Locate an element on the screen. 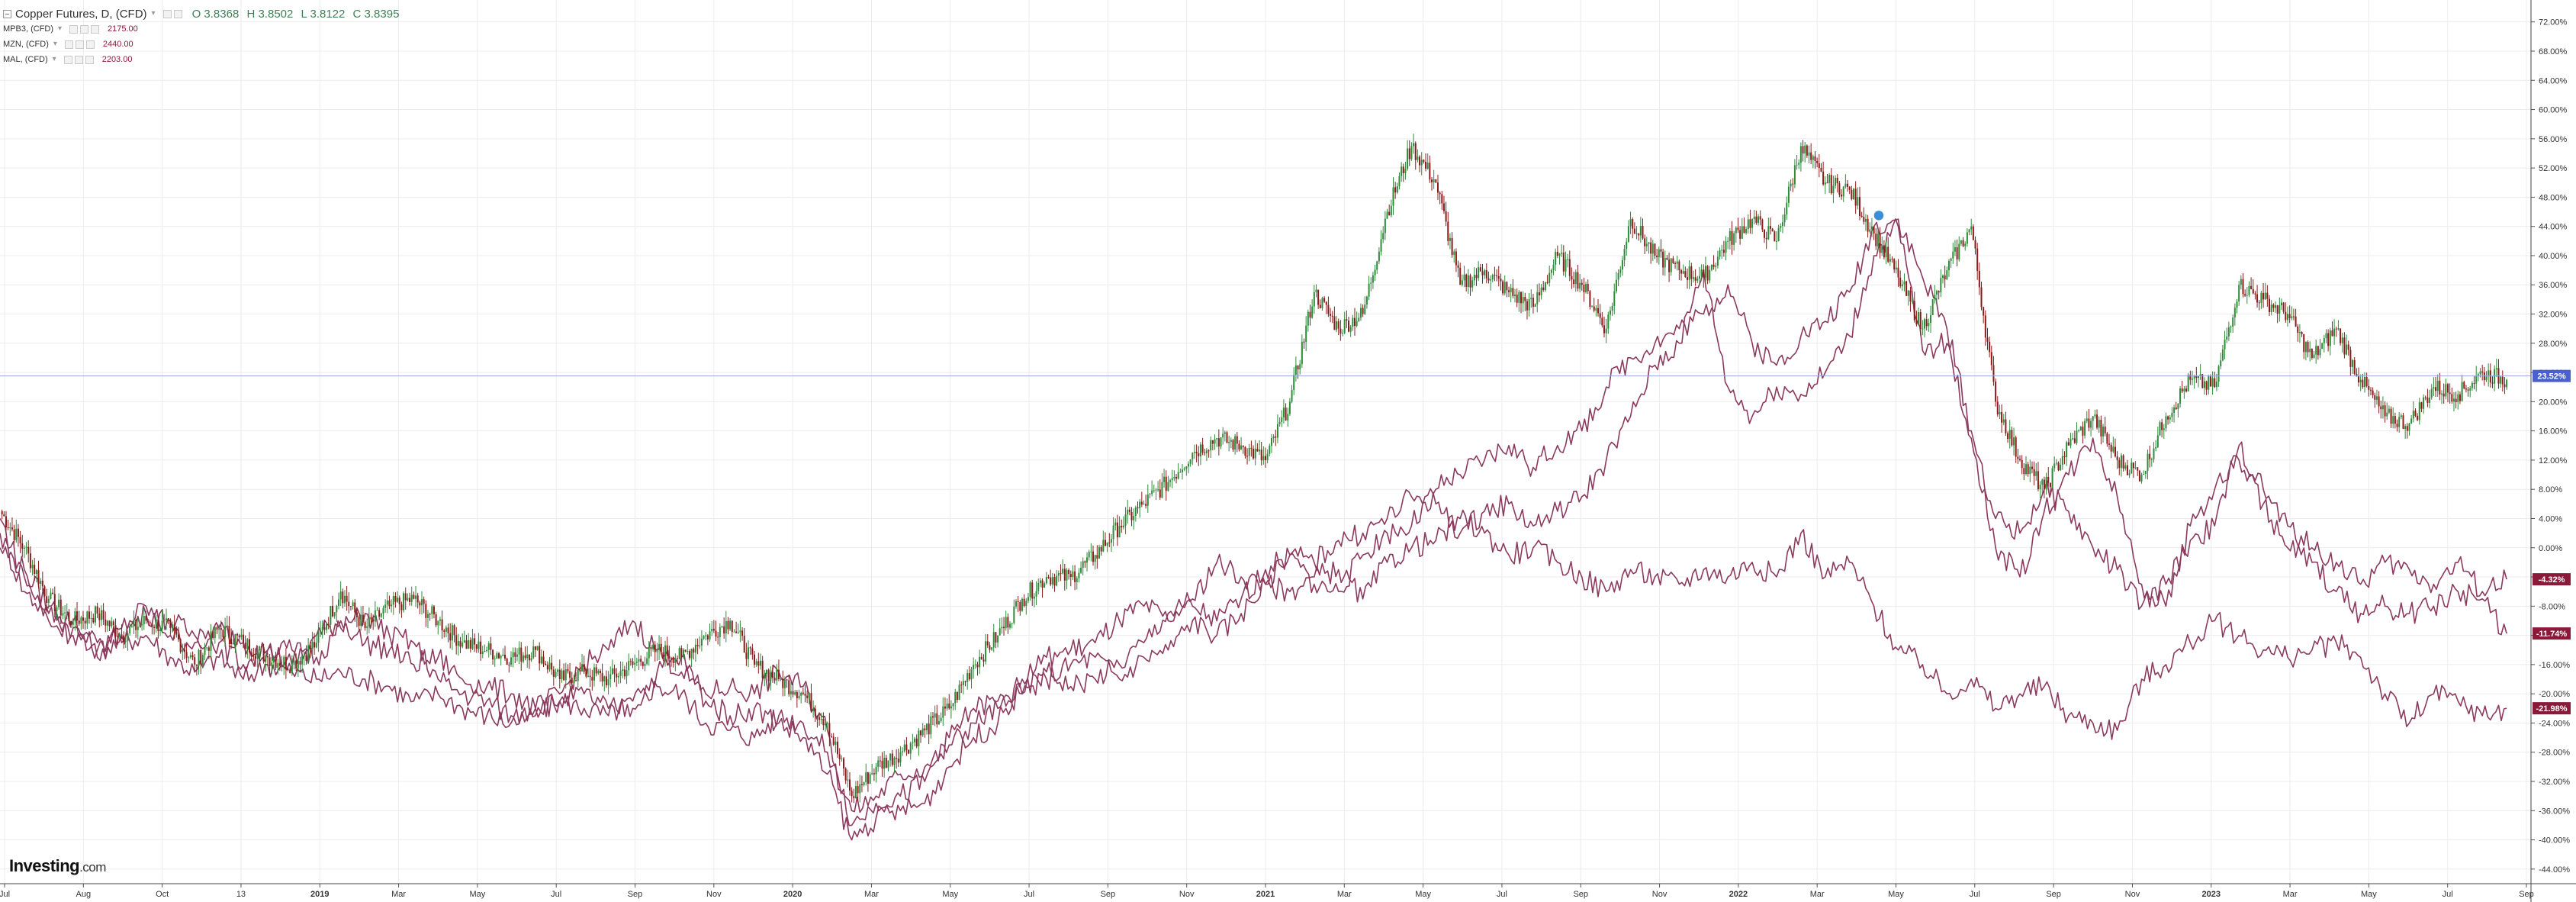 This screenshot has height=902, width=2576. event-marker is located at coordinates (1879, 215).